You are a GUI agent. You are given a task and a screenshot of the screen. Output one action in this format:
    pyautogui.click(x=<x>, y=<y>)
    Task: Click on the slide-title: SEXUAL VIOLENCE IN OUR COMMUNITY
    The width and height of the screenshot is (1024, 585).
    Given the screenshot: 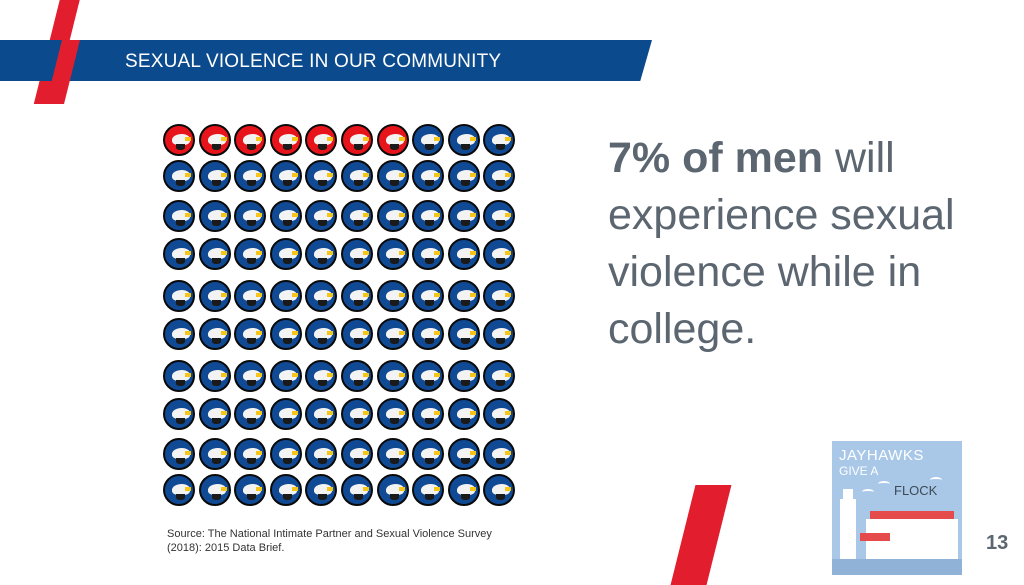 What is the action you would take?
    pyautogui.click(x=313, y=61)
    